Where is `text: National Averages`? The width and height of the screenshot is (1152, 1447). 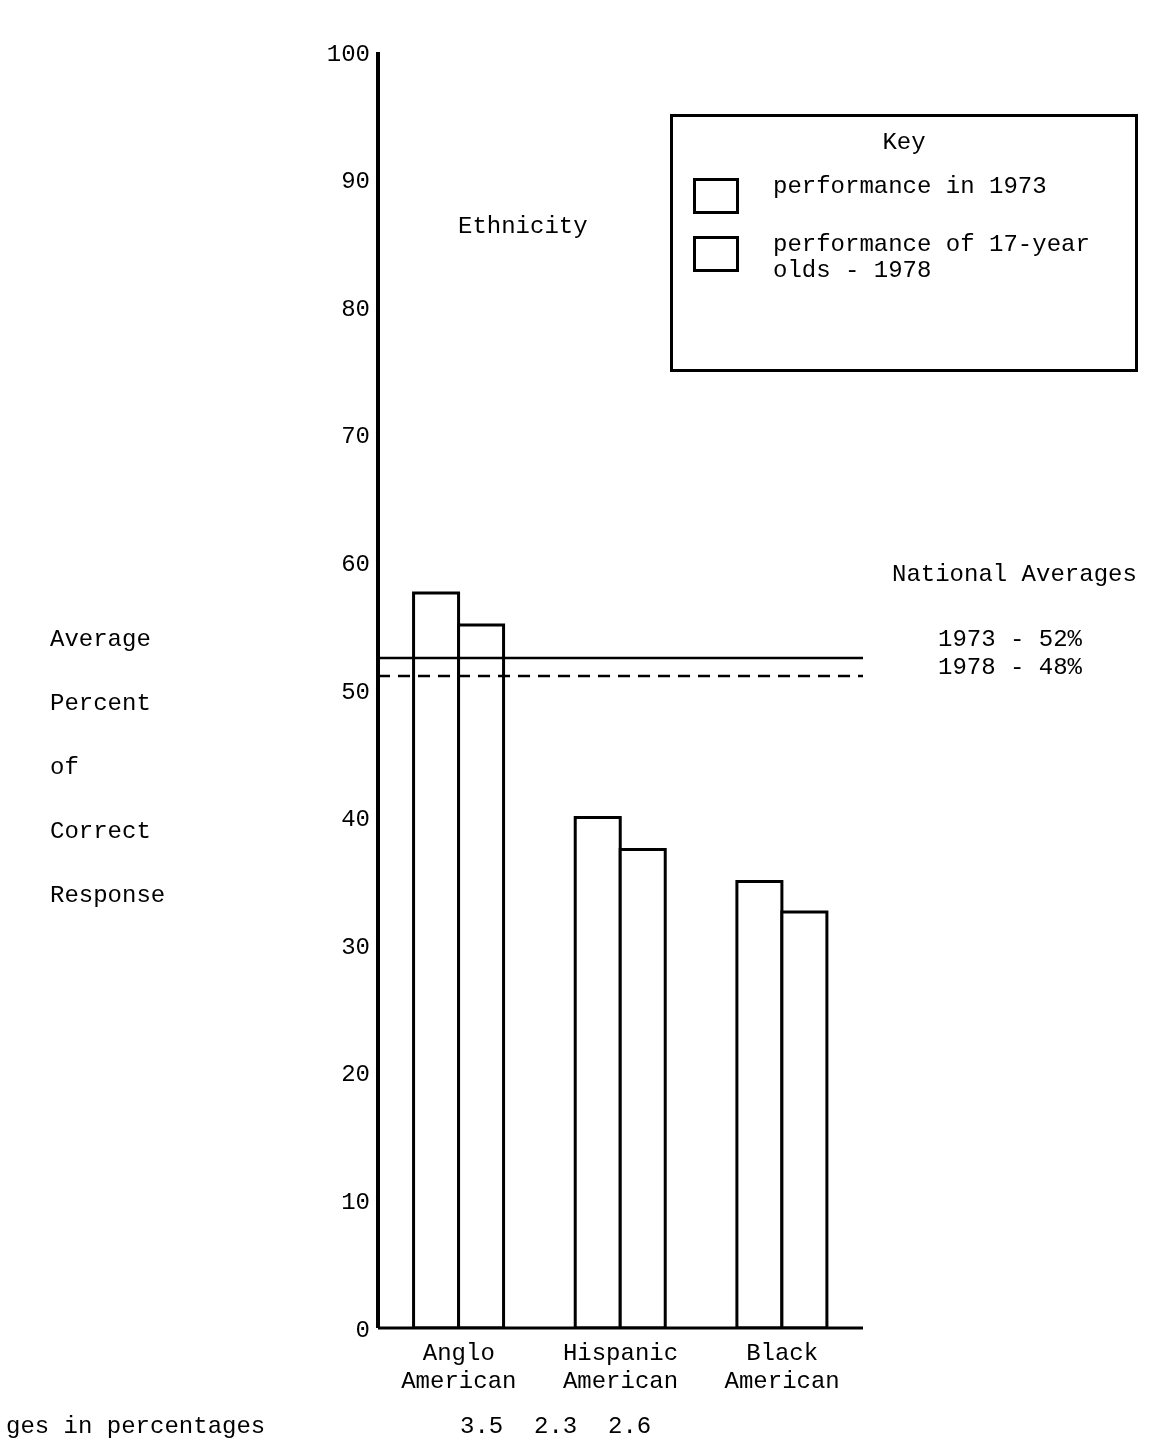
text: National Averages is located at coordinates (1014, 574).